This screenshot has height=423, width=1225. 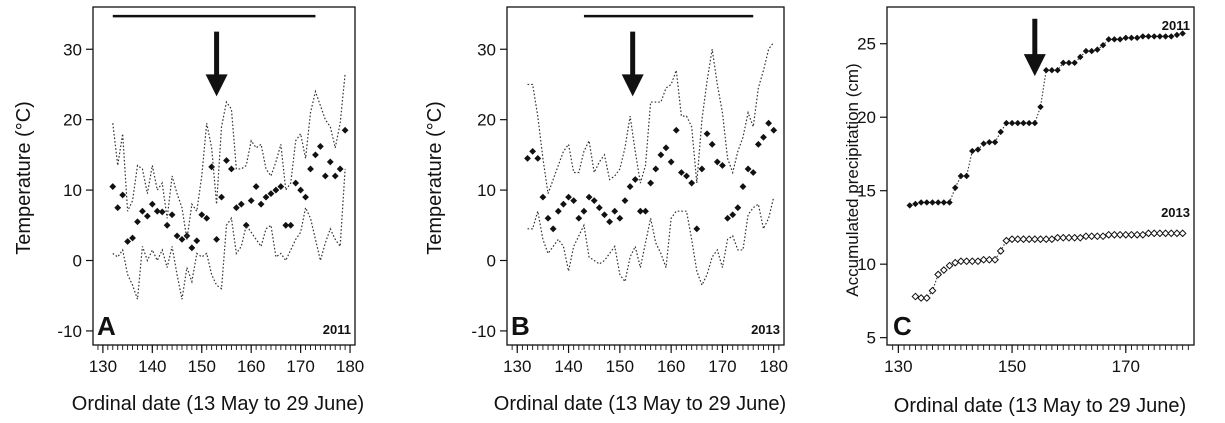 I want to click on panel-c-xlabel: Ordinal date (13 May to 29 June), so click(x=1040, y=406).